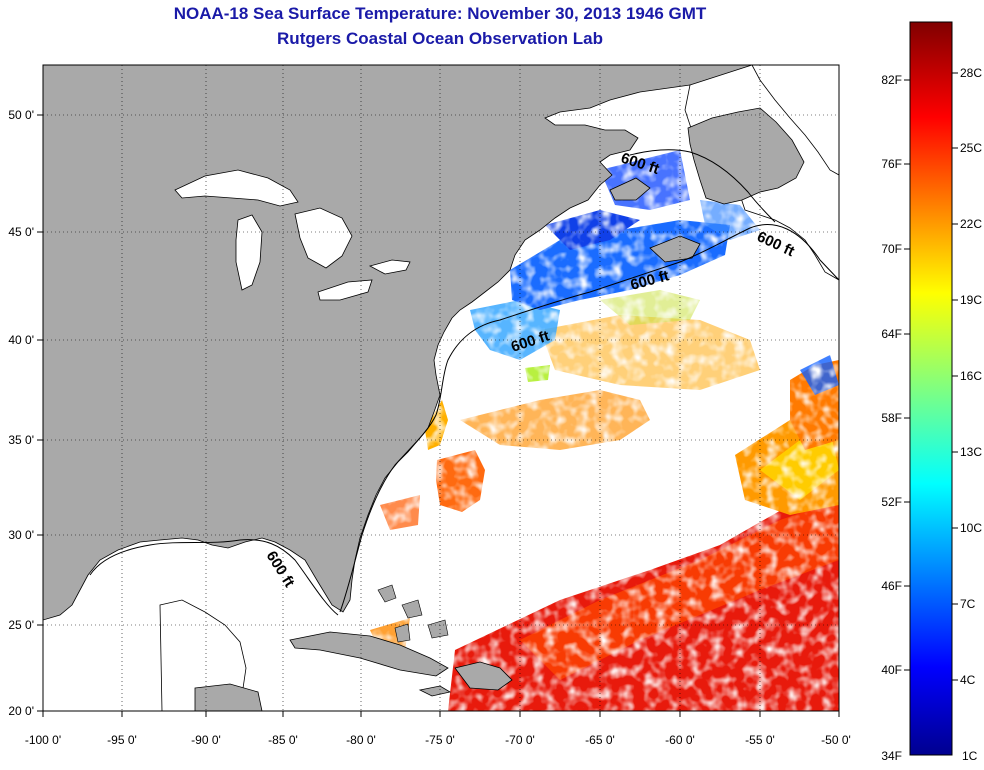 Image resolution: width=984 pixels, height=770 pixels. What do you see at coordinates (600, 740) in the screenshot?
I see `lon-label: -65 0'` at bounding box center [600, 740].